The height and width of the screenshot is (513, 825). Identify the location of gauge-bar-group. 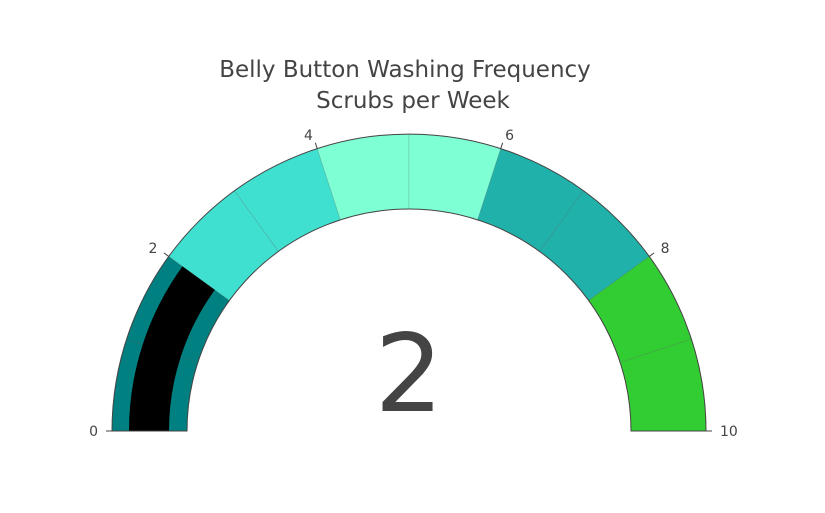
(172, 348).